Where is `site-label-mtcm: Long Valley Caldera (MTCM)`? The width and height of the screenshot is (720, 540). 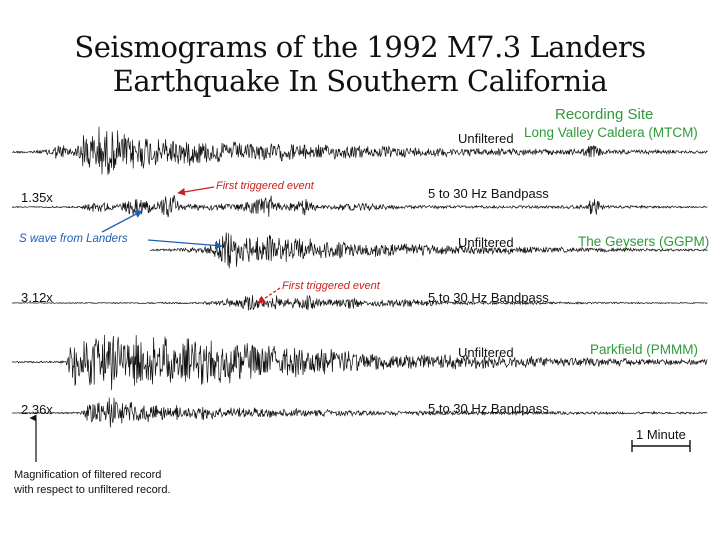
site-label-mtcm: Long Valley Caldera (MTCM) is located at coordinates (611, 132).